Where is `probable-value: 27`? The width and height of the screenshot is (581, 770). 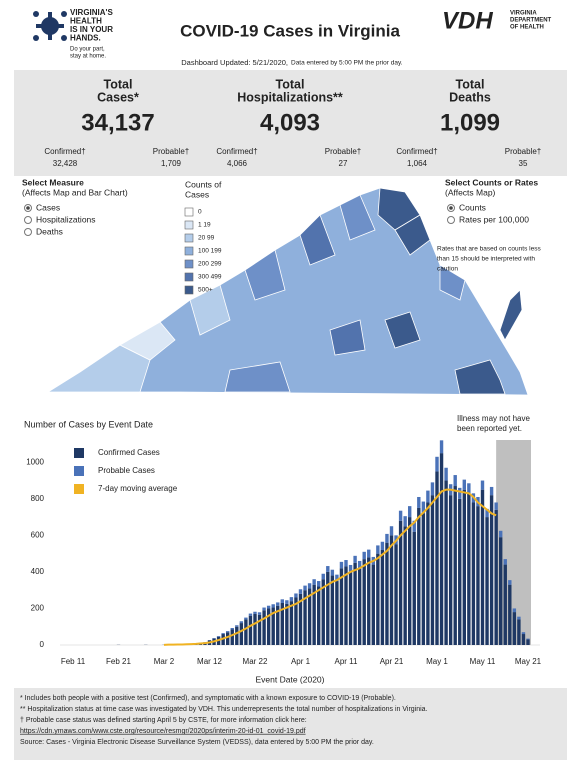
probable-value: 27 is located at coordinates (343, 163).